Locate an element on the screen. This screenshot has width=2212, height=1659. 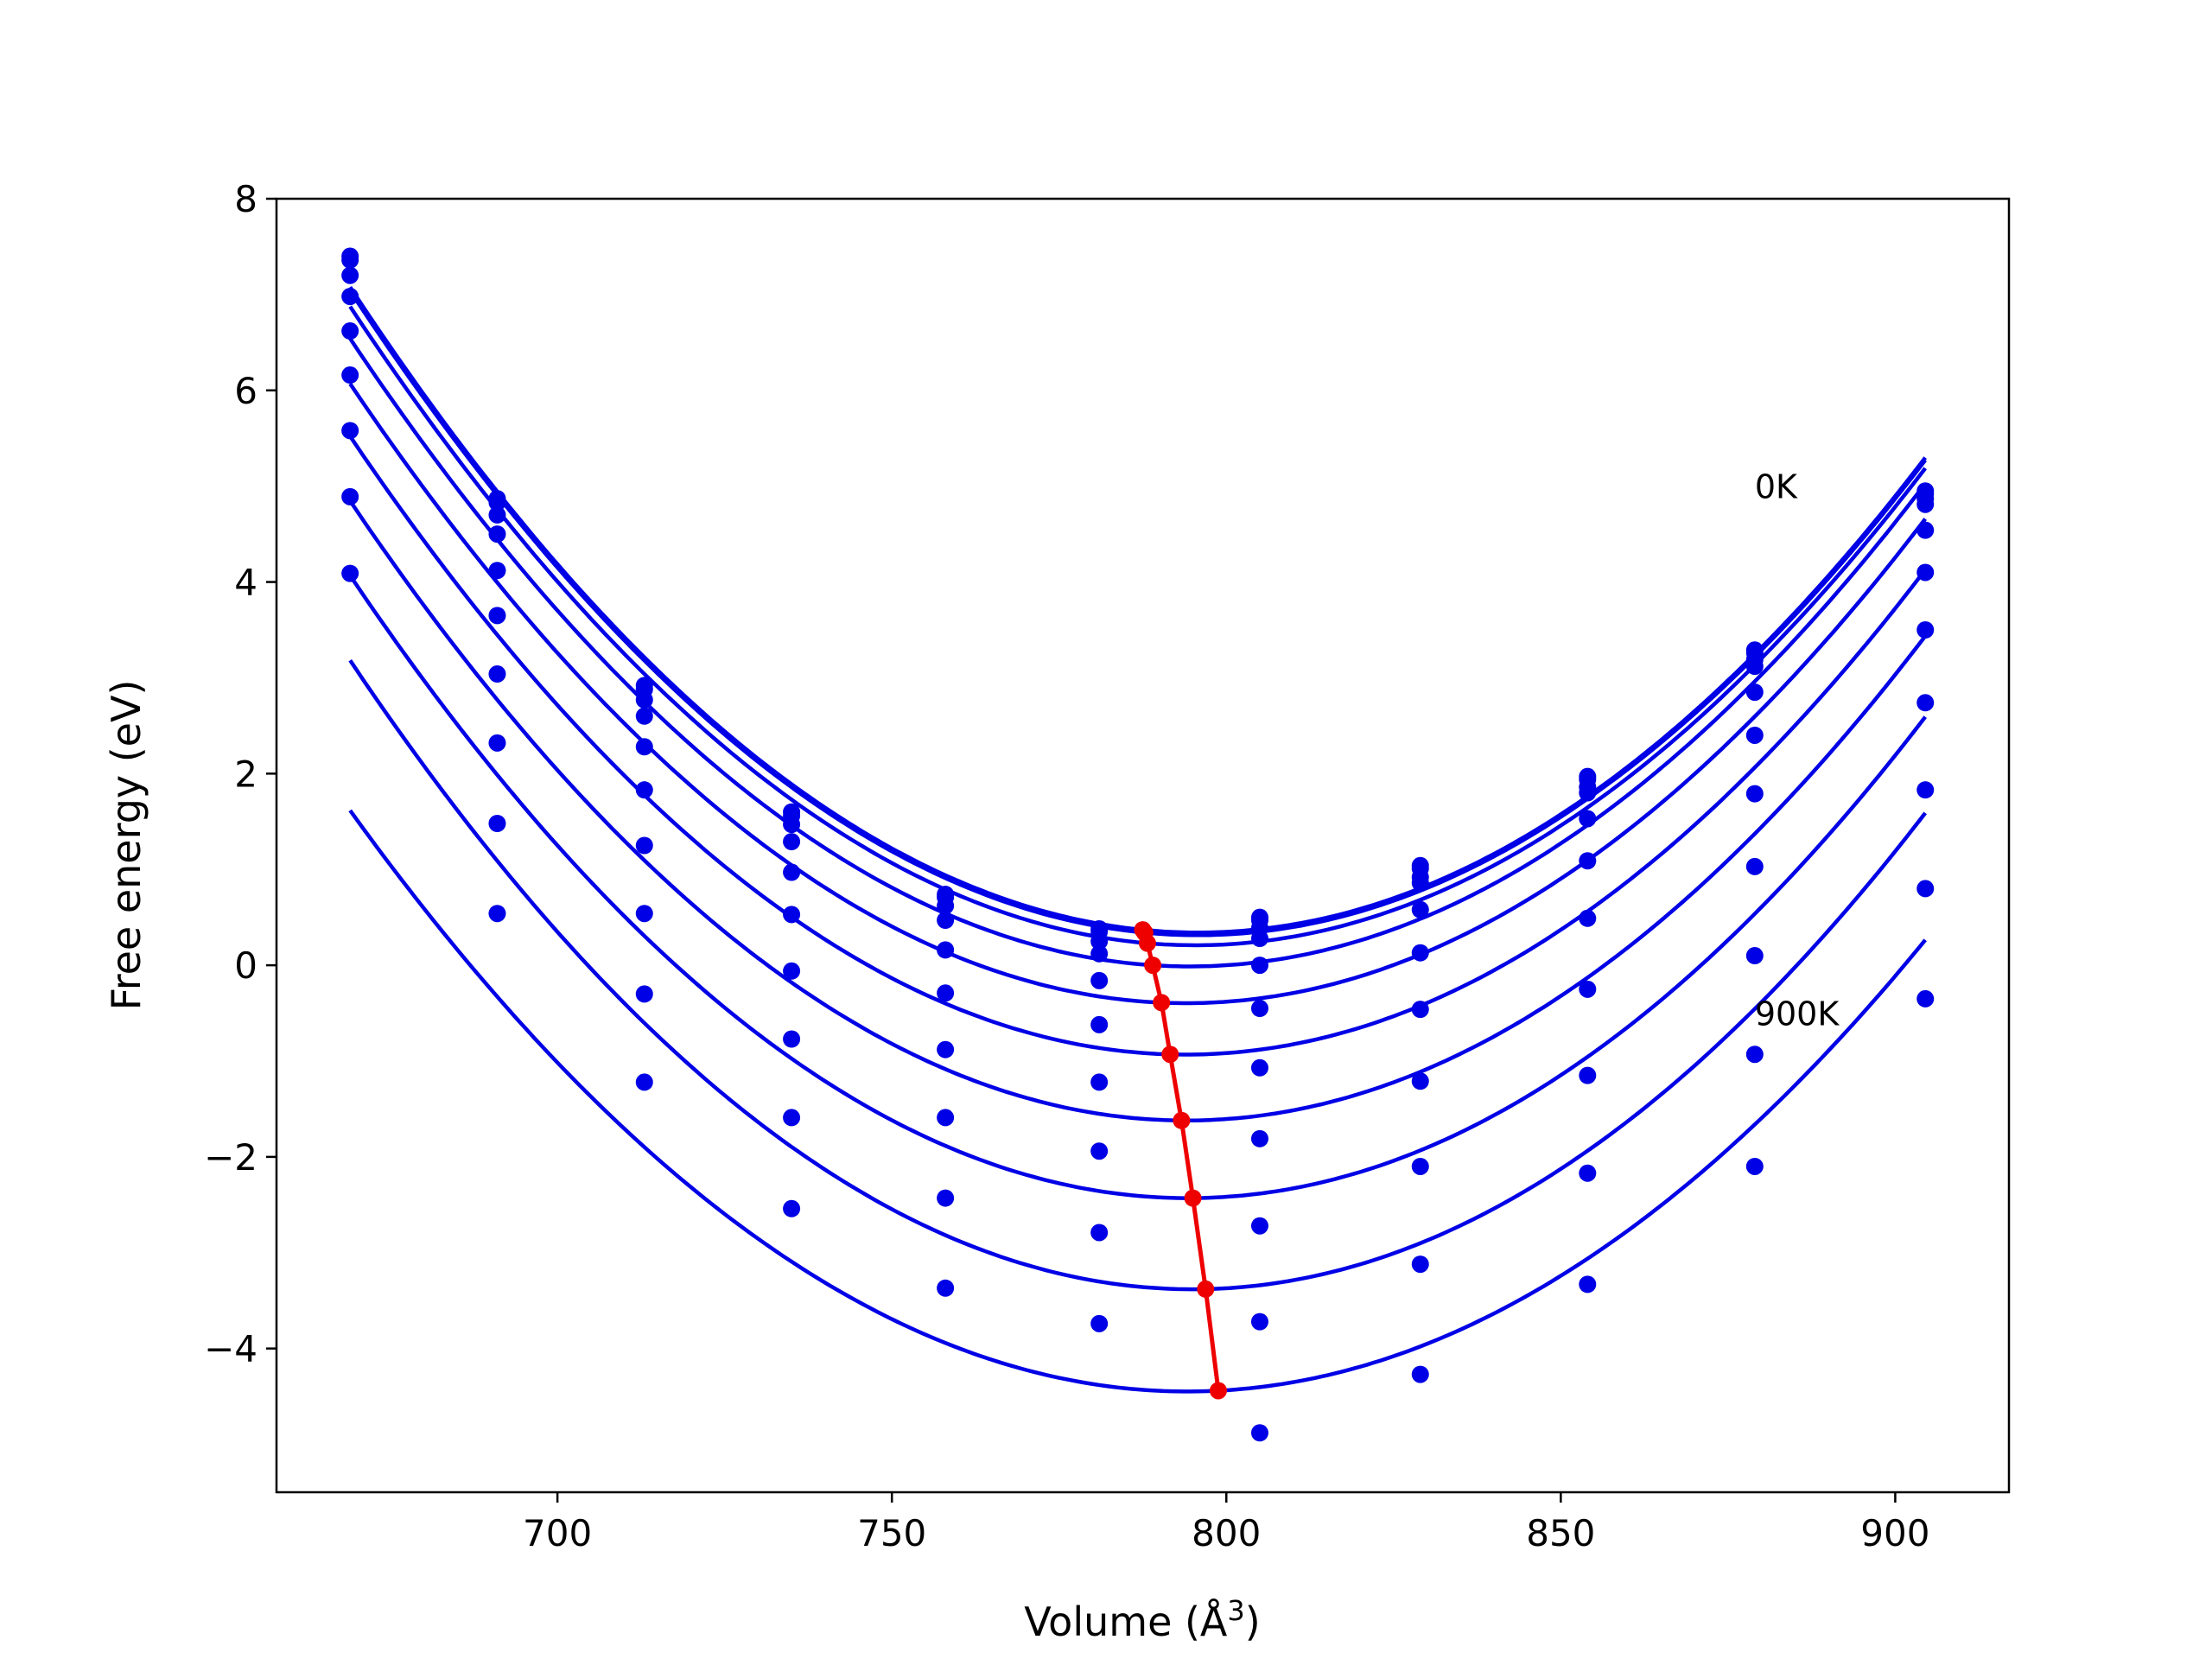
x-axis-label-main: Volume (Å is located at coordinates (1126, 1622).